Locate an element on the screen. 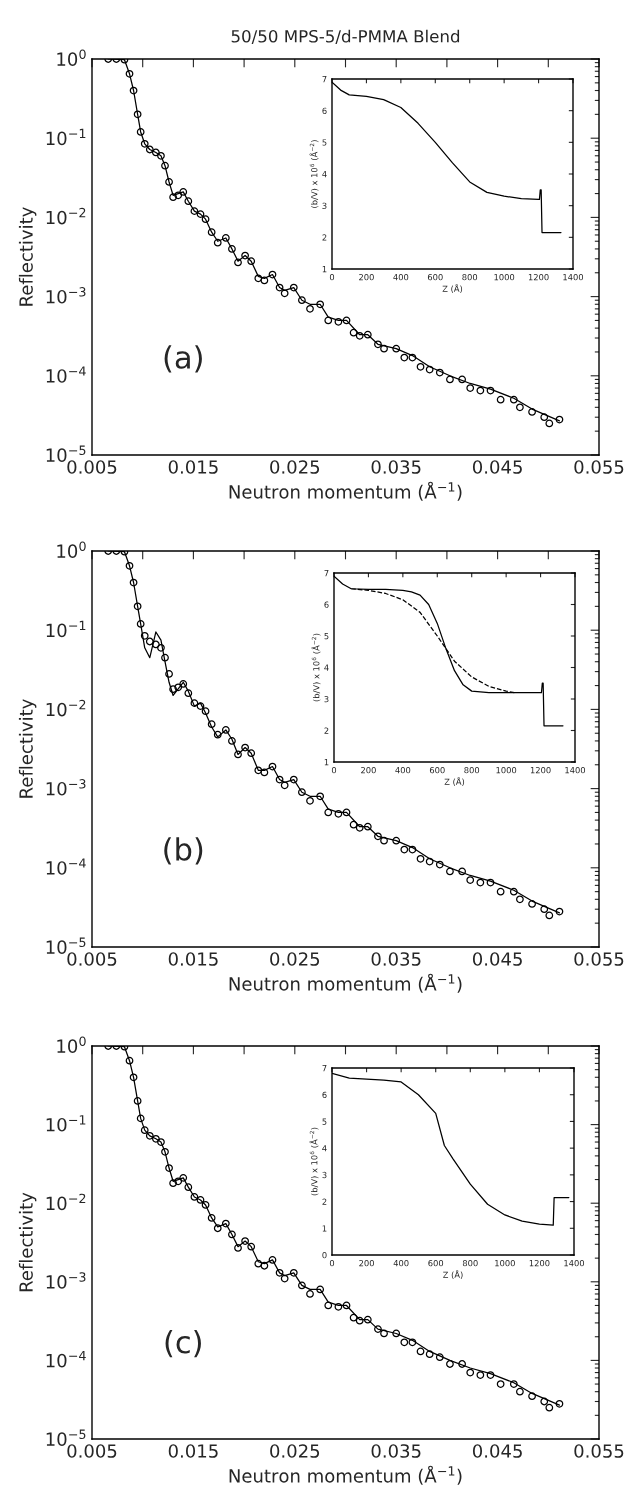 This screenshot has height=1493, width=632. annotation: (c) is located at coordinates (183, 1343).